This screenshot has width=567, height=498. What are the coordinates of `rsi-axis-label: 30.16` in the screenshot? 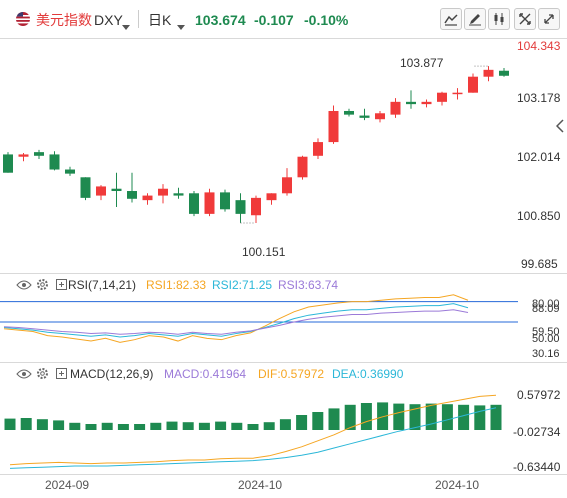 It's located at (546, 354).